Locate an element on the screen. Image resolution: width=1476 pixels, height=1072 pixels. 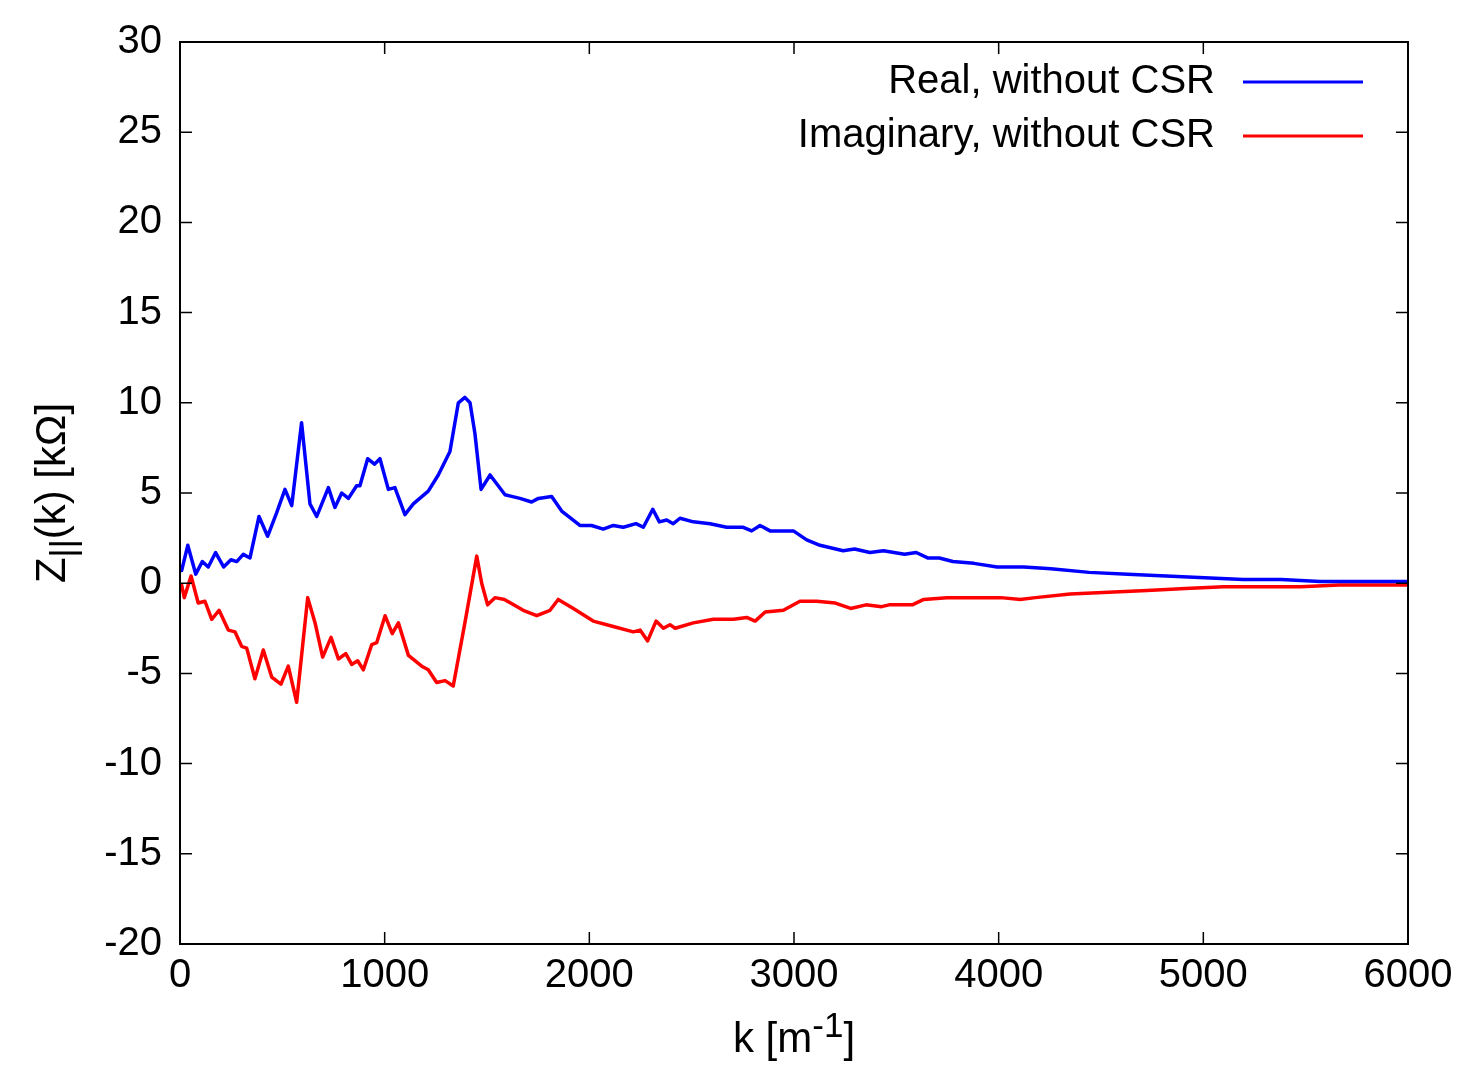
y-tick-label: 30 is located at coordinates (139, 39).